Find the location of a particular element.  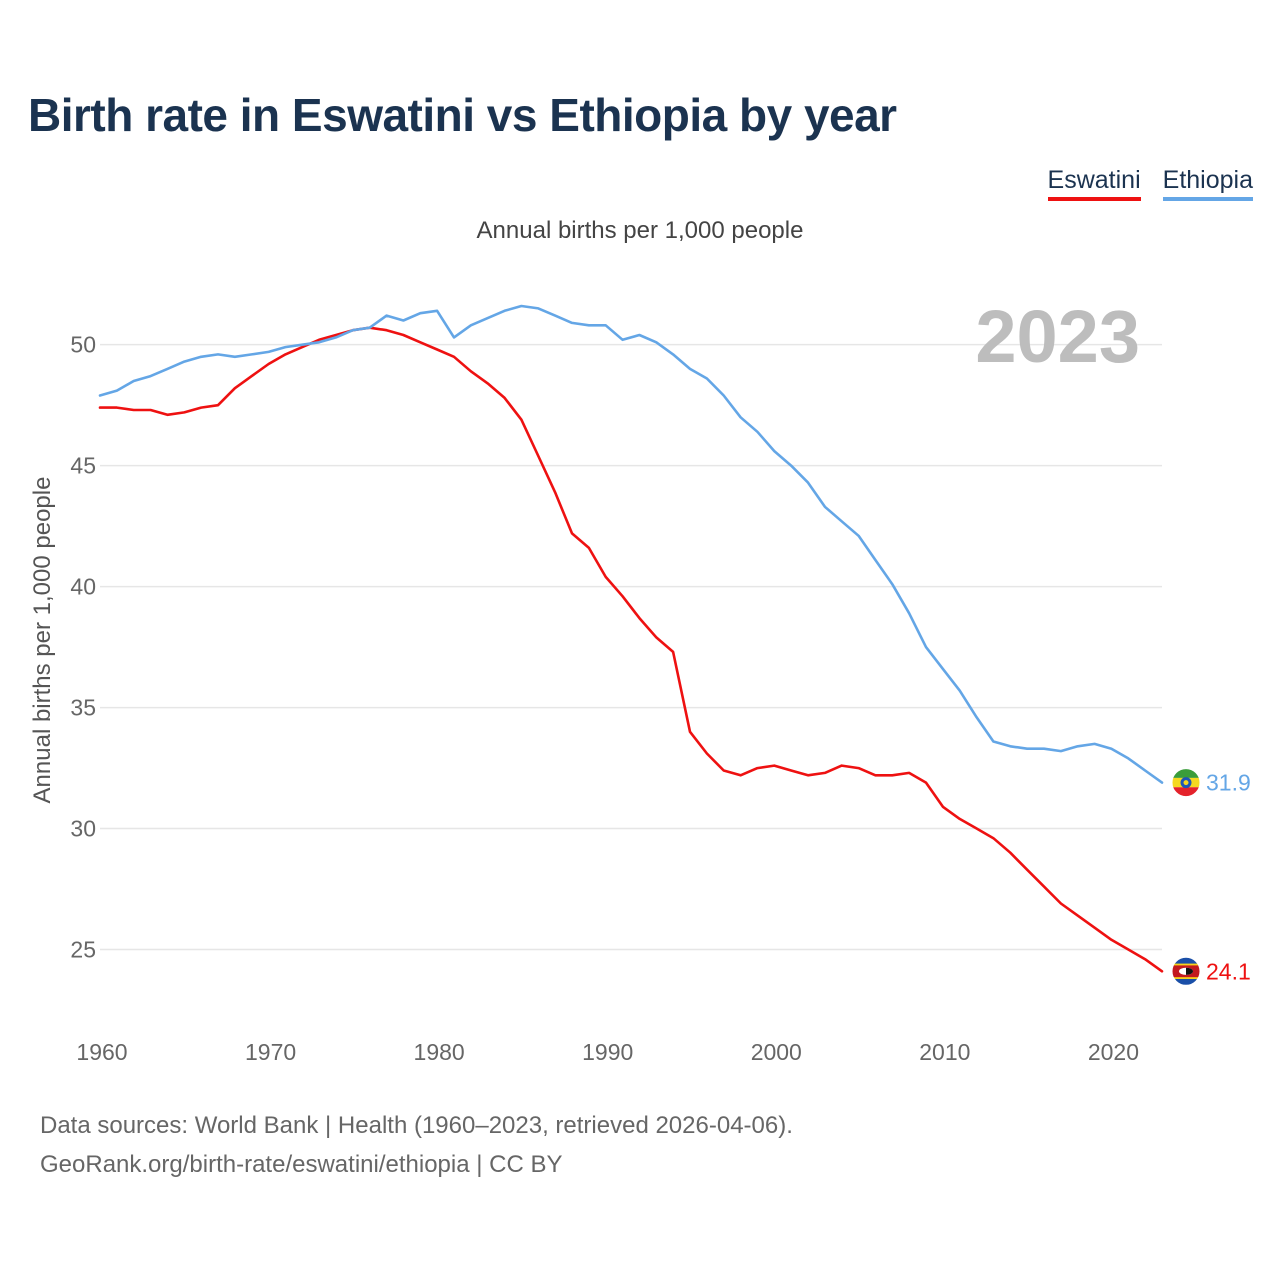

x-tick-label: 2010 is located at coordinates (944, 1052).